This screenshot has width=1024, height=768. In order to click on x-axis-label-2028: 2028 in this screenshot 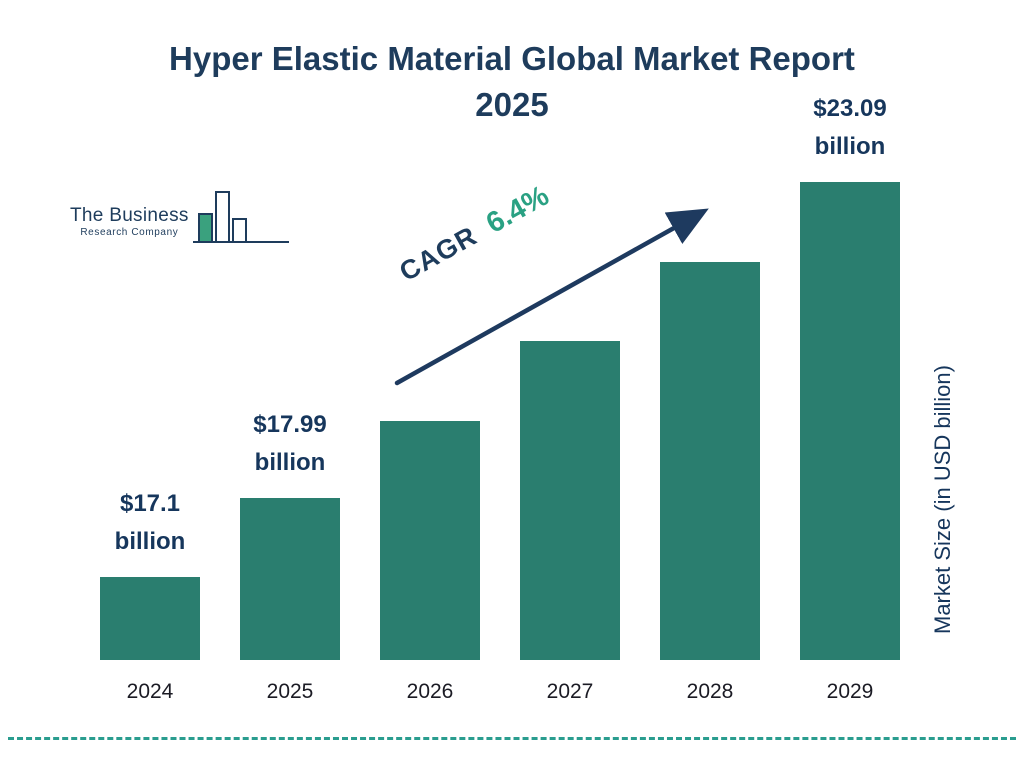, I will do `click(710, 691)`.